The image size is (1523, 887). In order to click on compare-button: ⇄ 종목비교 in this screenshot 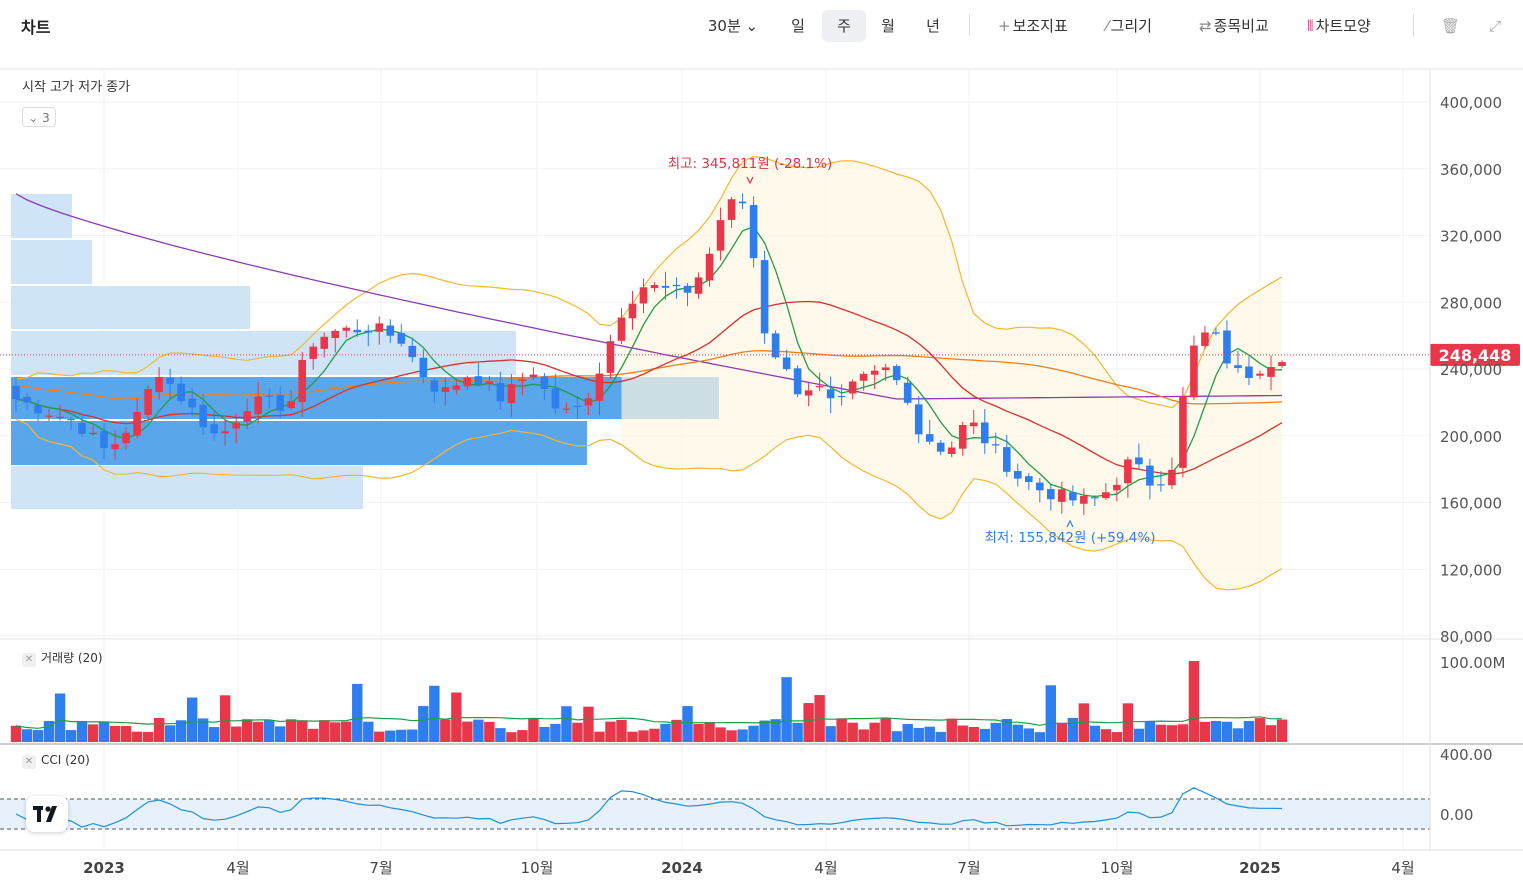, I will do `click(1234, 26)`.